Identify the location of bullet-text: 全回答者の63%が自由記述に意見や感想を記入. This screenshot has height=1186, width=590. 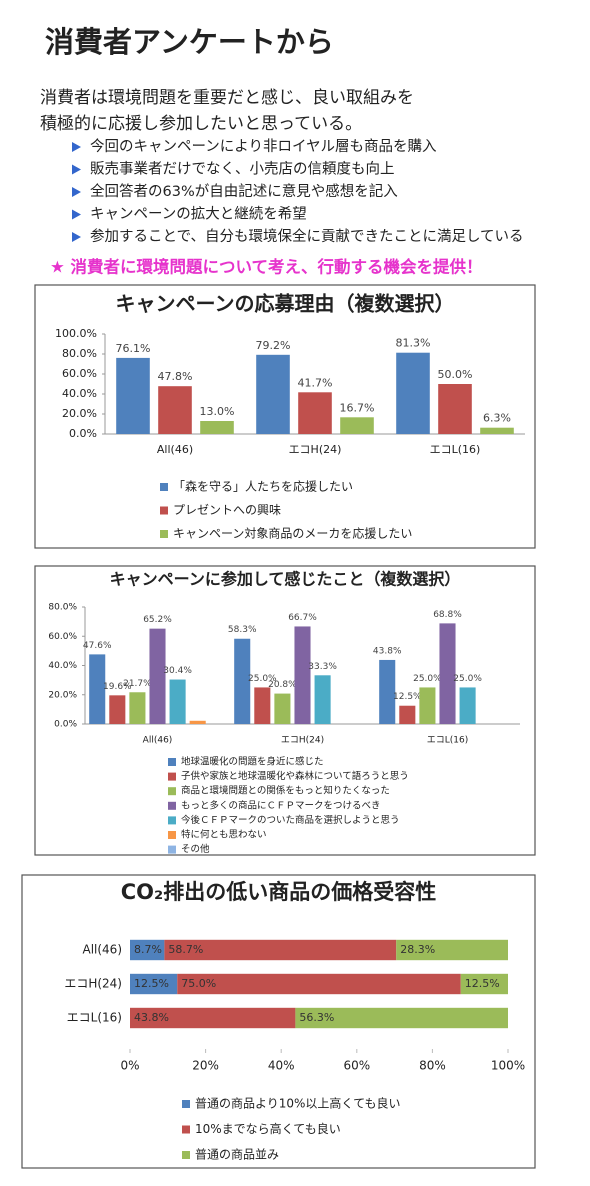
(244, 191).